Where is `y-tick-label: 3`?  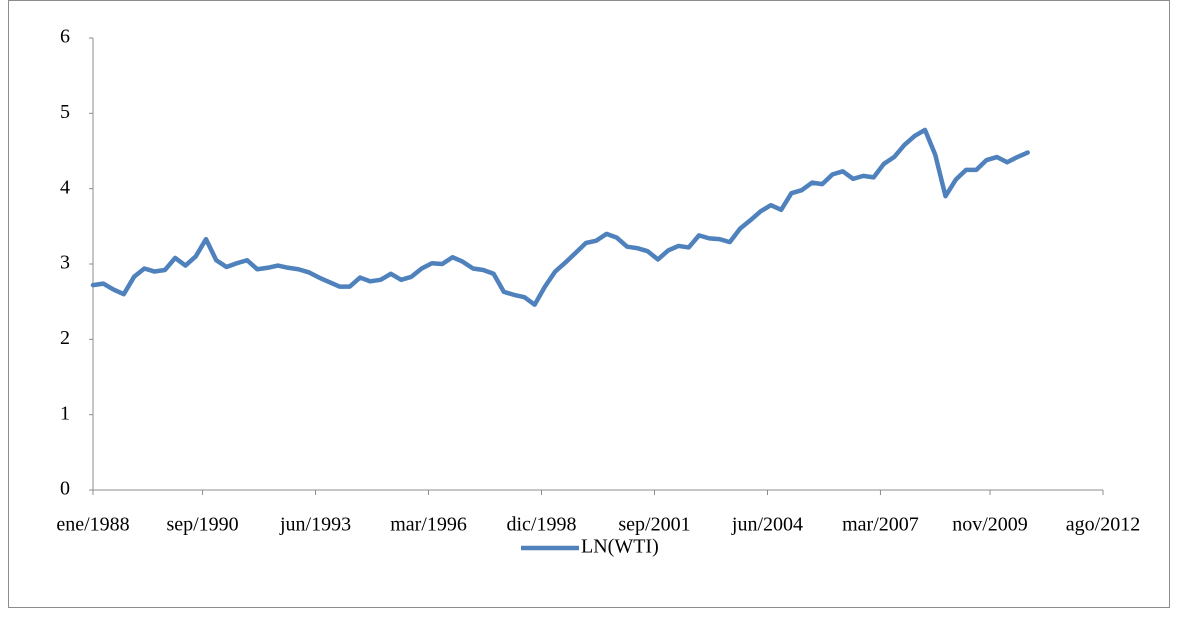
y-tick-label: 3 is located at coordinates (65, 263).